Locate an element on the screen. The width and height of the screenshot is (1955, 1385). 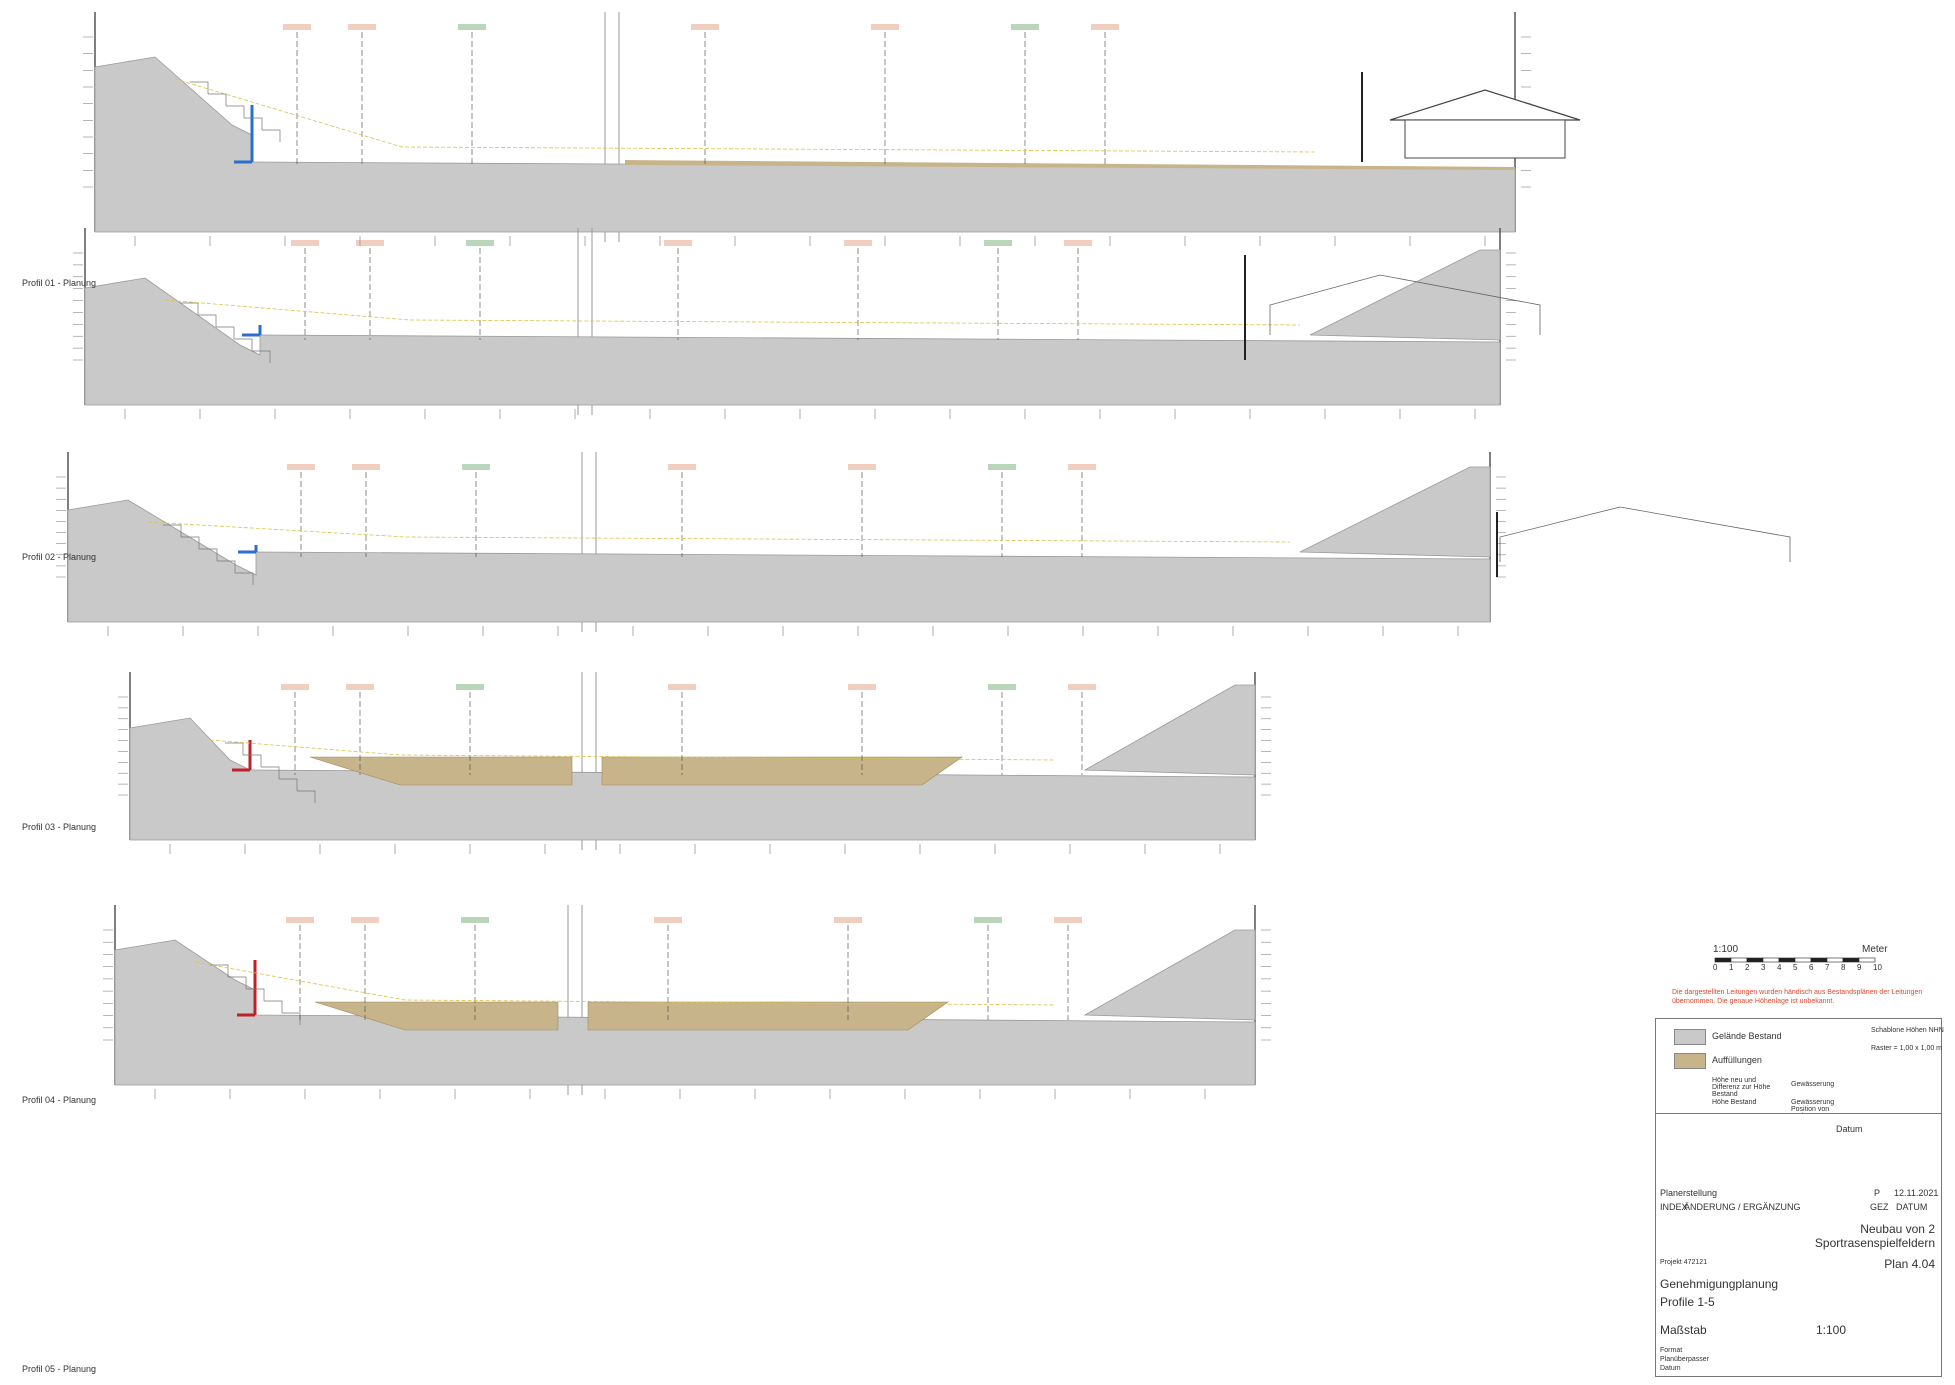
title-block-change-label: ÄNDERUNG / ERGÄNZUNG is located at coordinates (1742, 1207).